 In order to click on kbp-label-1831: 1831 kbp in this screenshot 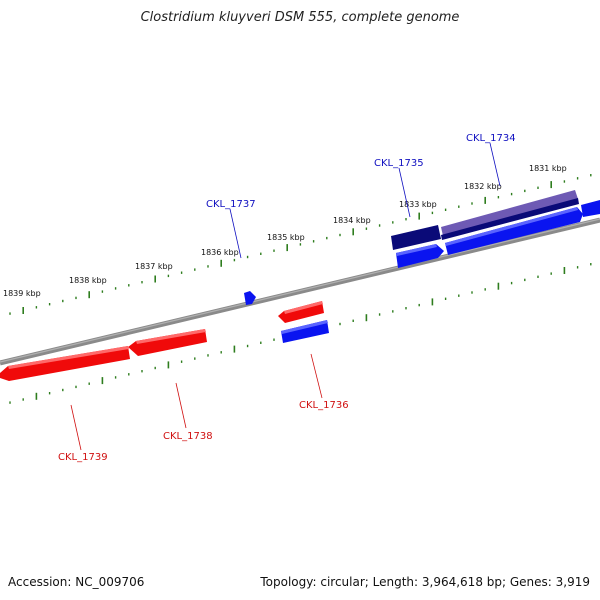, I will do `click(548, 168)`.